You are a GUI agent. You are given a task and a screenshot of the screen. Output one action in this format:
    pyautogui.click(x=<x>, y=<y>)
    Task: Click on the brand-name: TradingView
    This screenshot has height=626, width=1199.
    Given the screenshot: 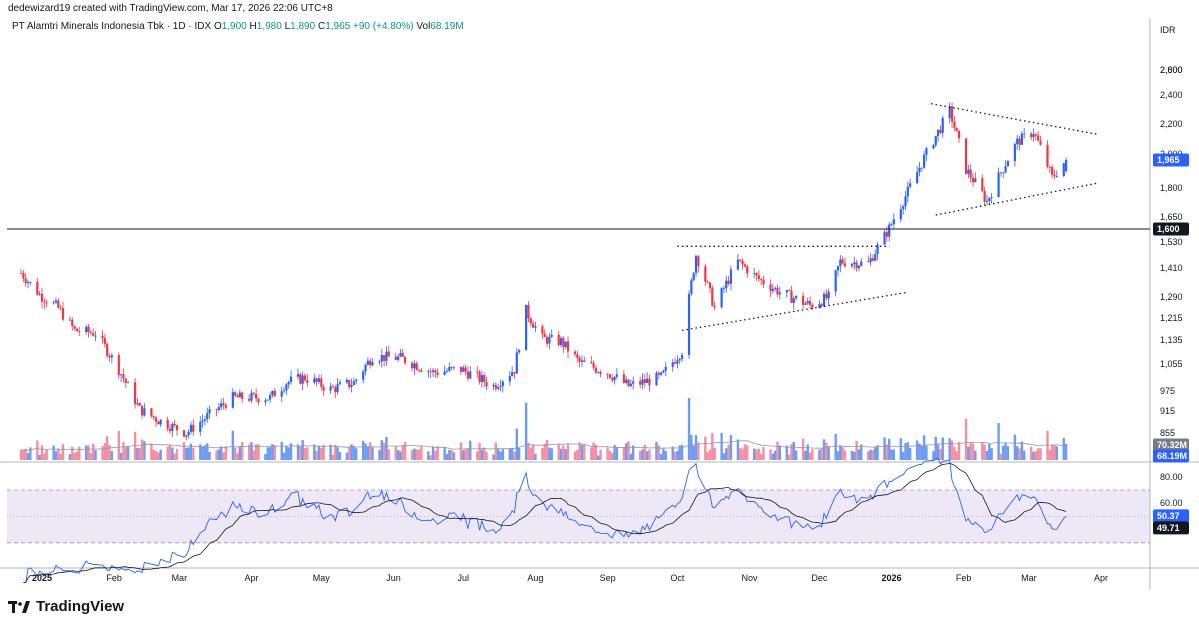 What is the action you would take?
    pyautogui.click(x=80, y=606)
    